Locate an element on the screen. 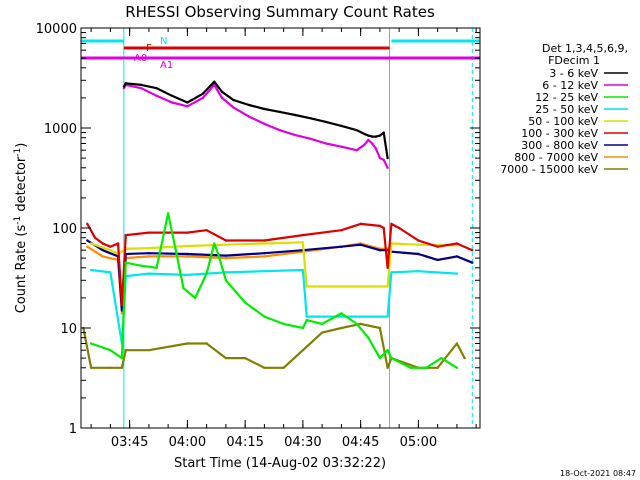 The height and width of the screenshot is (480, 640). flag-label: N is located at coordinates (163, 41).